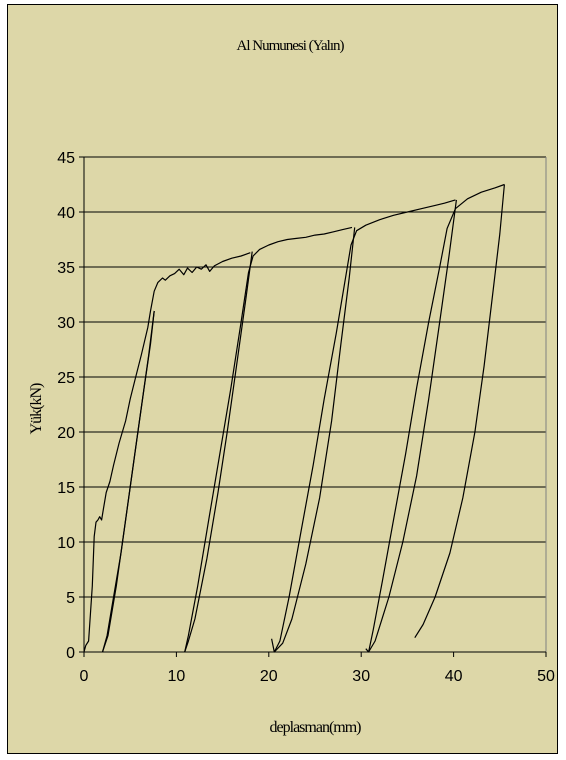 This screenshot has width=566, height=760. What do you see at coordinates (70, 653) in the screenshot?
I see `y-tick-label: 0` at bounding box center [70, 653].